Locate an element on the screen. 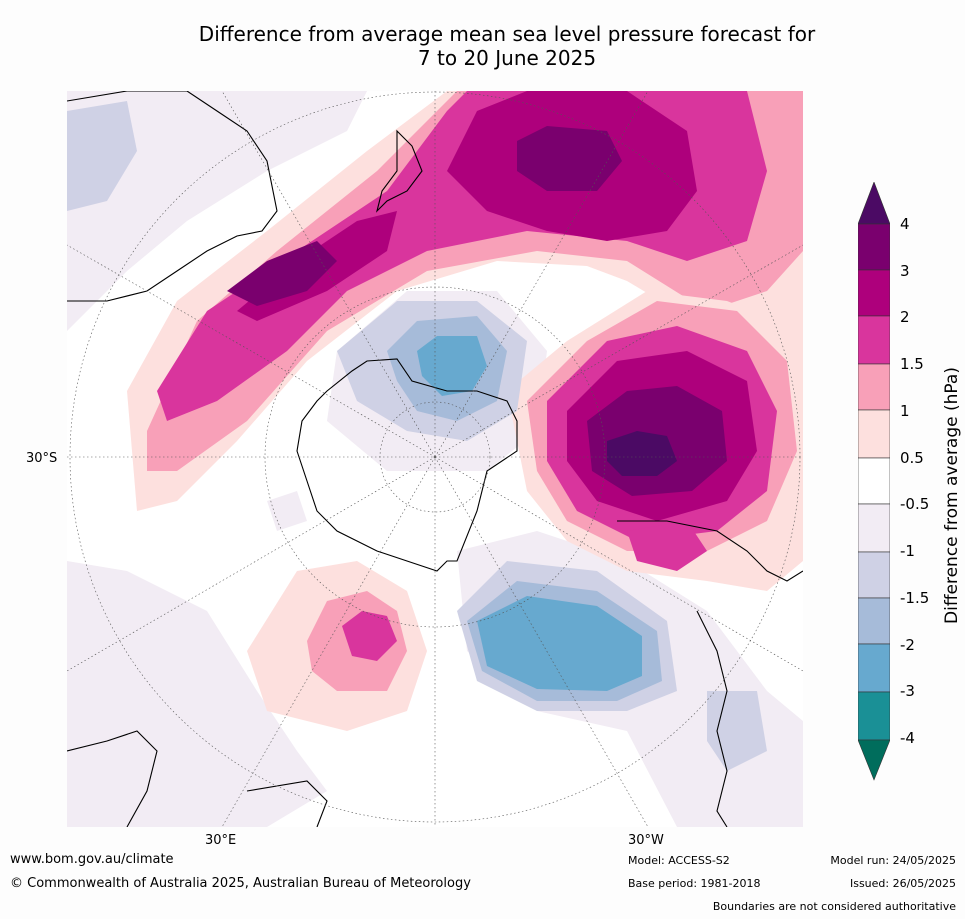 The image size is (965, 919). colorbar-label: -2 is located at coordinates (907, 645).